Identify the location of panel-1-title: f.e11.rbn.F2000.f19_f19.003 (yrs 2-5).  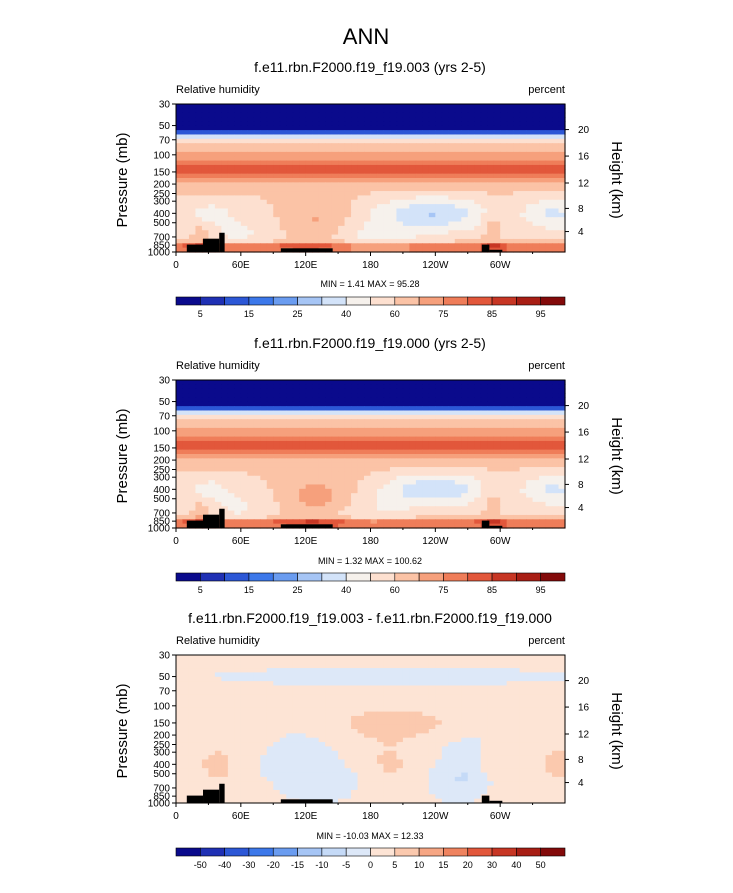
(370, 67).